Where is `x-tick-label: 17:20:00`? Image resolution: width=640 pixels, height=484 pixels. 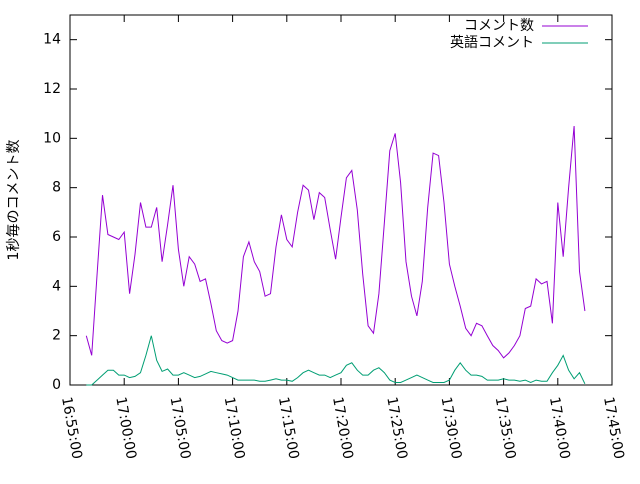
x-tick-label: 17:20:00 is located at coordinates (342, 428).